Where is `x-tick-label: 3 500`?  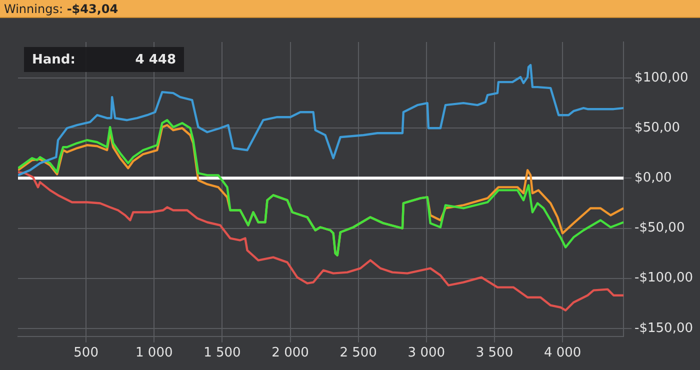 x-tick-label: 3 500 is located at coordinates (495, 353).